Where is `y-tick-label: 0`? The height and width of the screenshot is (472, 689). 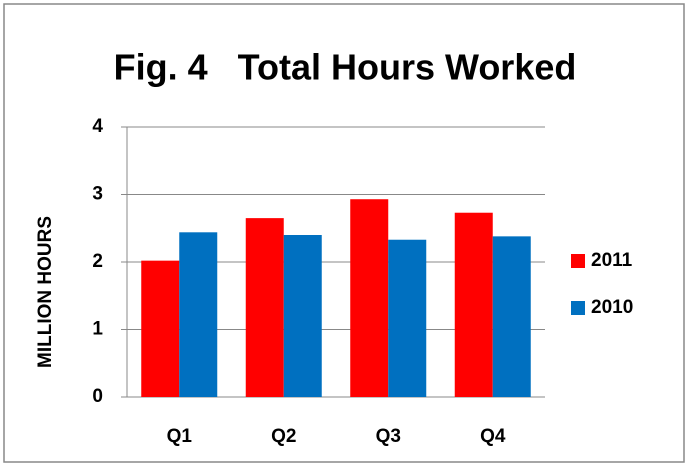 y-tick-label: 0 is located at coordinates (97, 396).